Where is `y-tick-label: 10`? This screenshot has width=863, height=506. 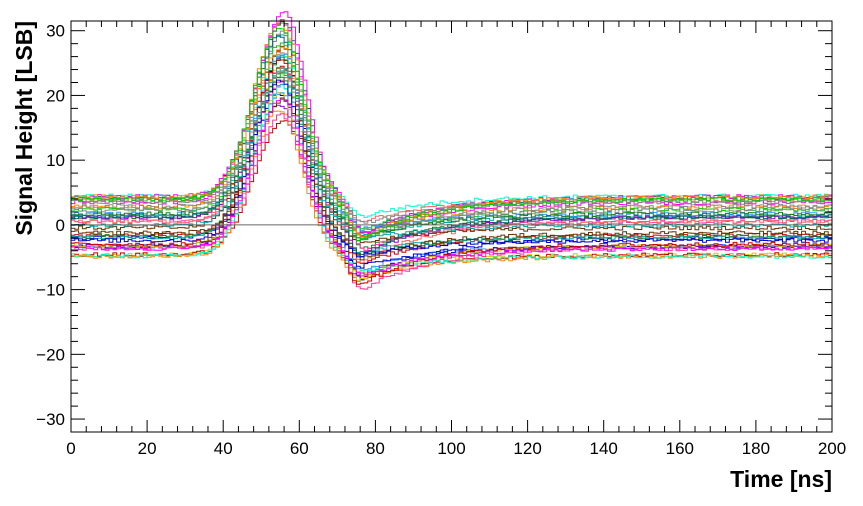 y-tick-label: 10 is located at coordinates (55, 160).